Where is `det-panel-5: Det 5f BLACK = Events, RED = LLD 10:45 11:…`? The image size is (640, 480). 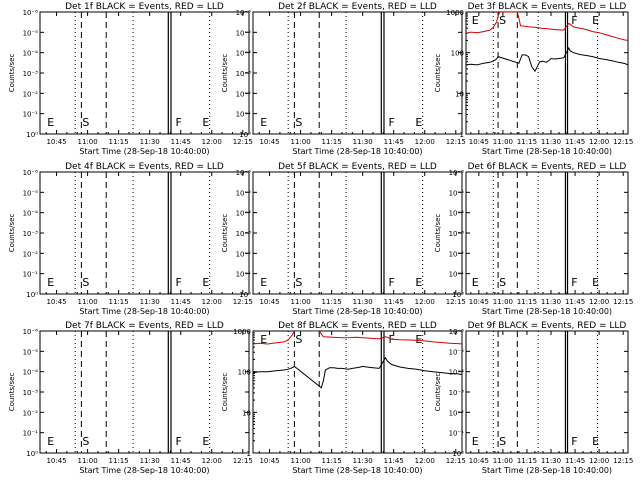 det-panel-5: Det 5f BLACK = Events, RED = LLD 10:45 11:… is located at coordinates (343, 239).